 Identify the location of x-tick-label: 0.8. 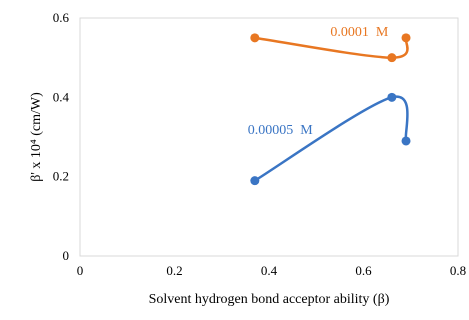
(458, 270).